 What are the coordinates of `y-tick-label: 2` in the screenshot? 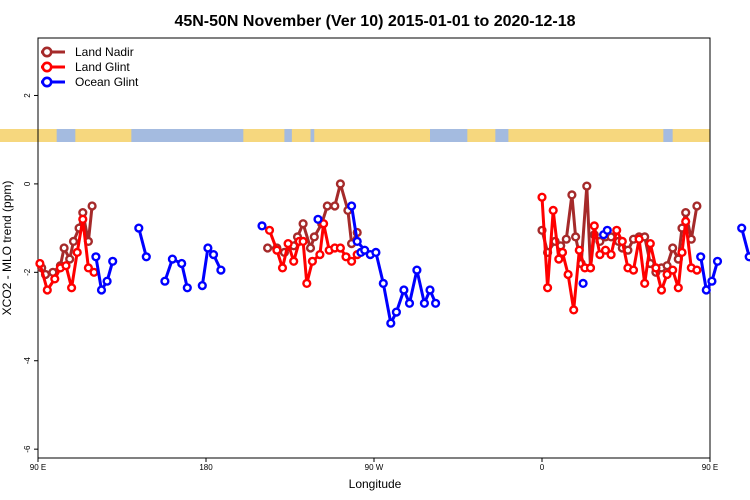 It's located at (27, 95).